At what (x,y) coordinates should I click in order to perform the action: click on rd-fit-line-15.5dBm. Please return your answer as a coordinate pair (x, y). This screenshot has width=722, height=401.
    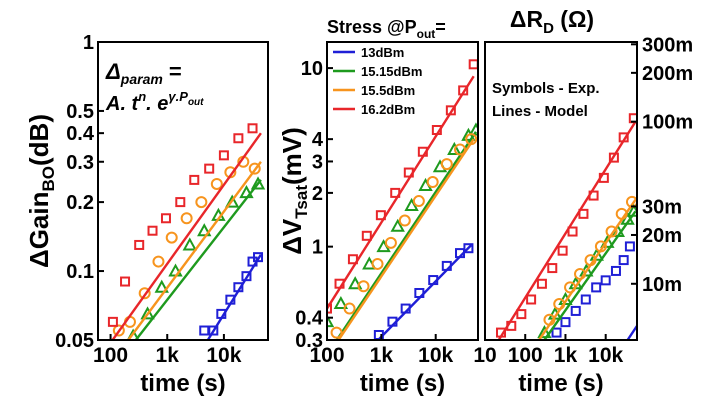
    Looking at the image, I should click on (587, 269).